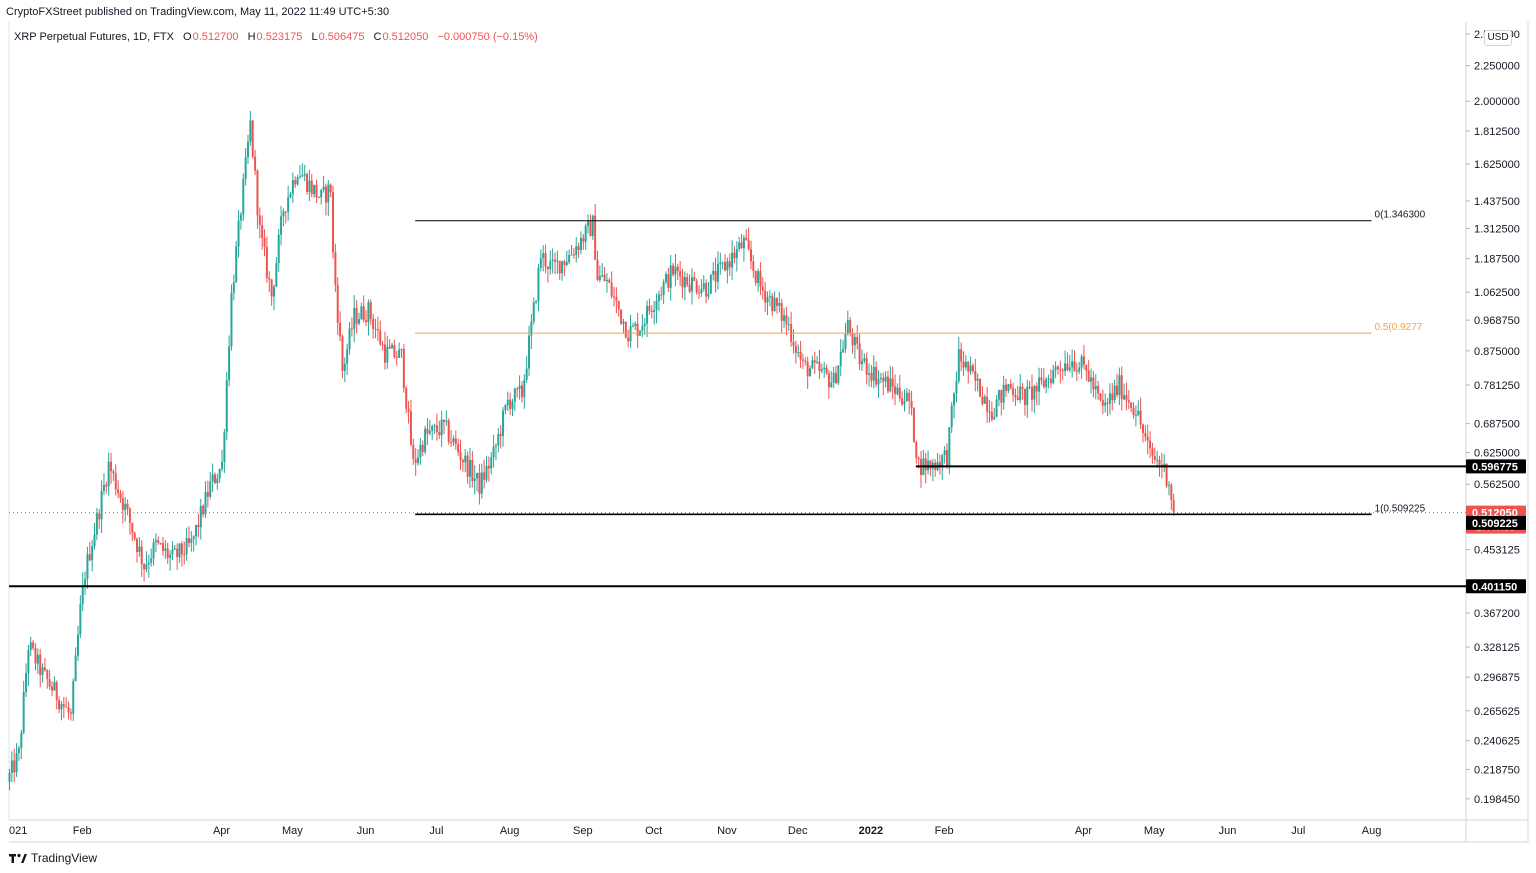 The image size is (1536, 873). What do you see at coordinates (1498, 38) in the screenshot?
I see `currency-button: USD` at bounding box center [1498, 38].